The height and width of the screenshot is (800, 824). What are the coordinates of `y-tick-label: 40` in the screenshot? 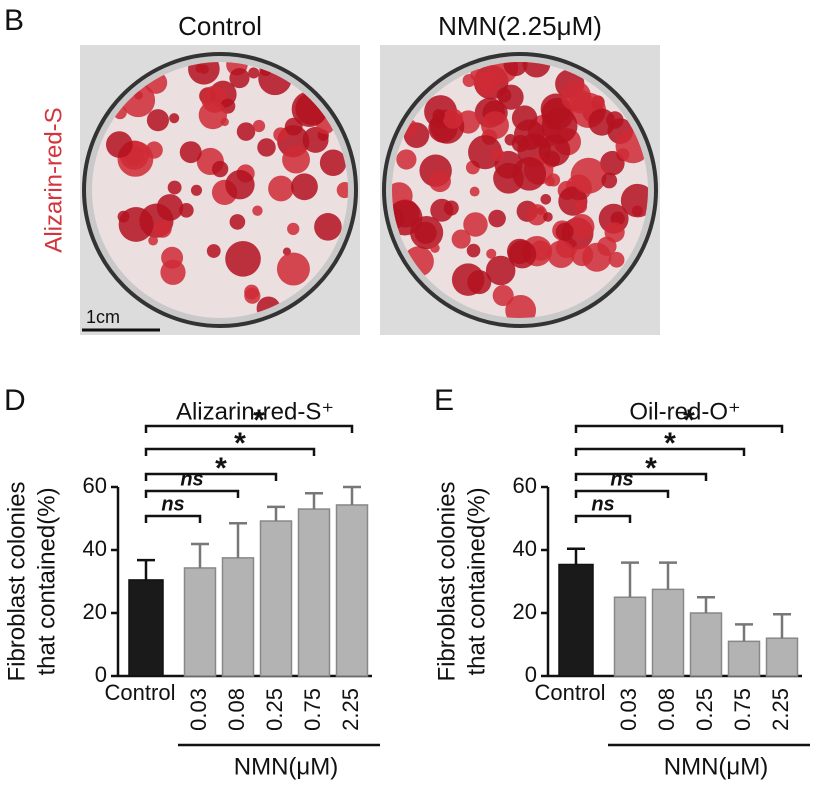 It's located at (95, 548).